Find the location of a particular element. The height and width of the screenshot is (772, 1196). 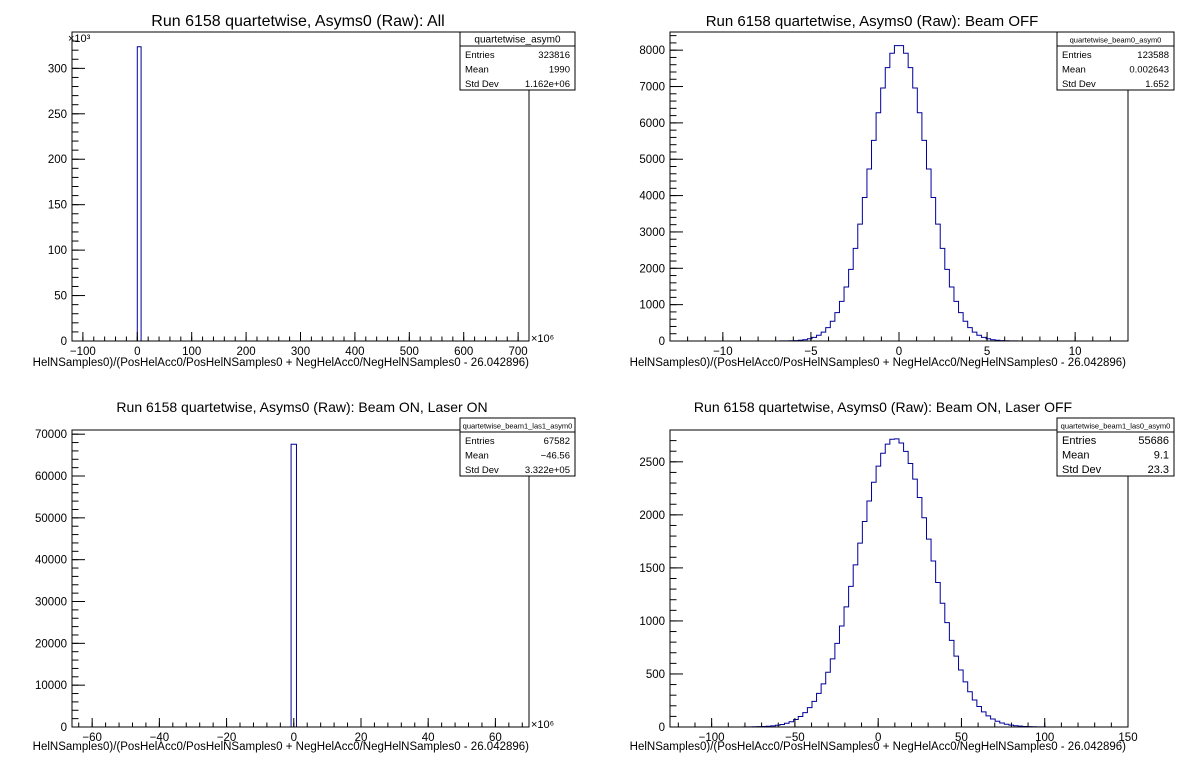

x-tick-label: 5 is located at coordinates (987, 352).